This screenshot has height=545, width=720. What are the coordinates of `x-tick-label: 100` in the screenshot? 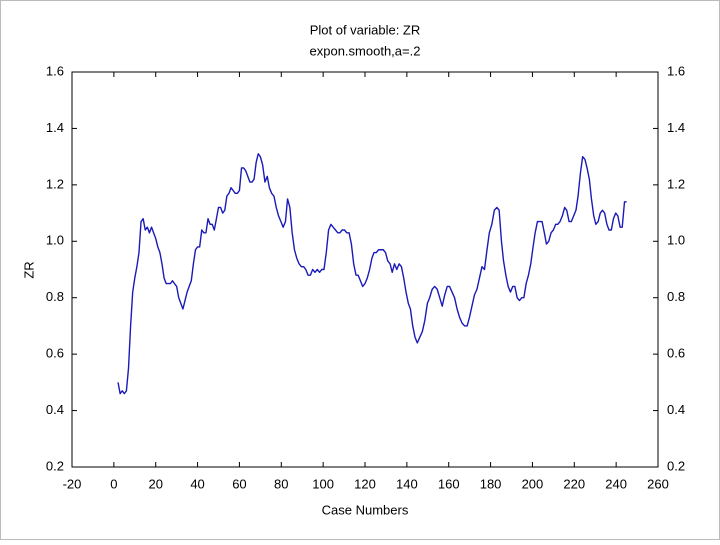 It's located at (323, 483).